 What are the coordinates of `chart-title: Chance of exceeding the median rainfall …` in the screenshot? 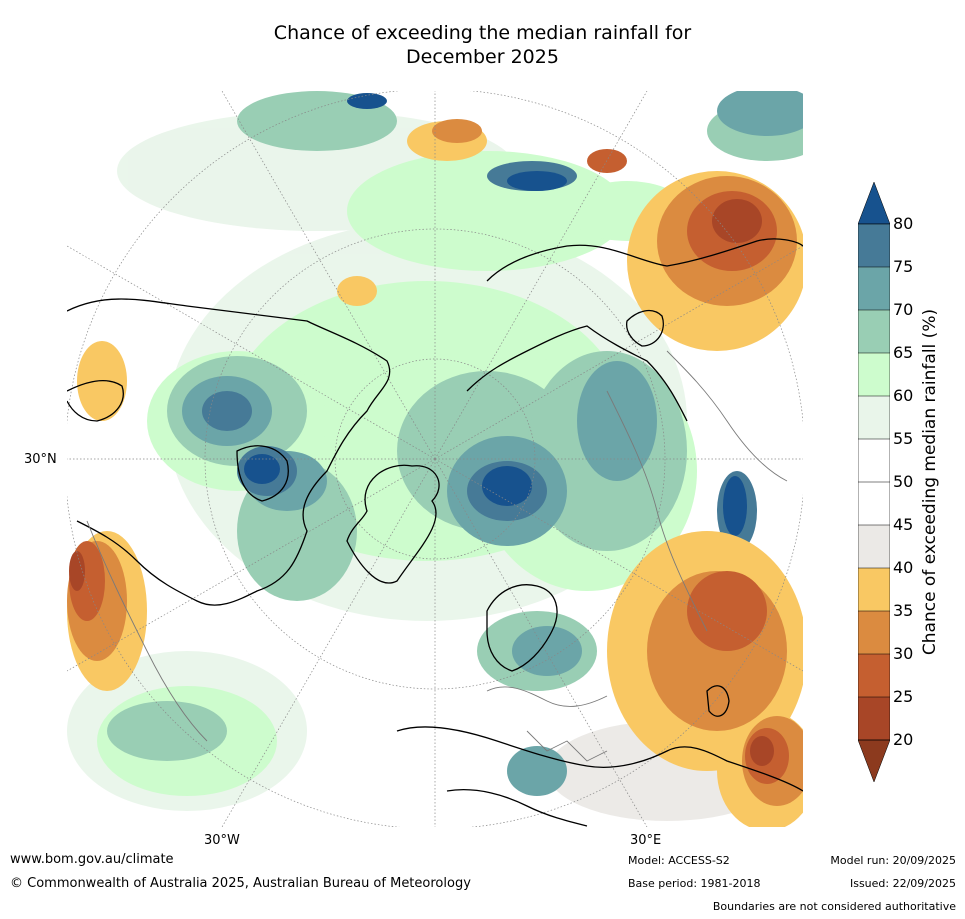 It's located at (482, 45).